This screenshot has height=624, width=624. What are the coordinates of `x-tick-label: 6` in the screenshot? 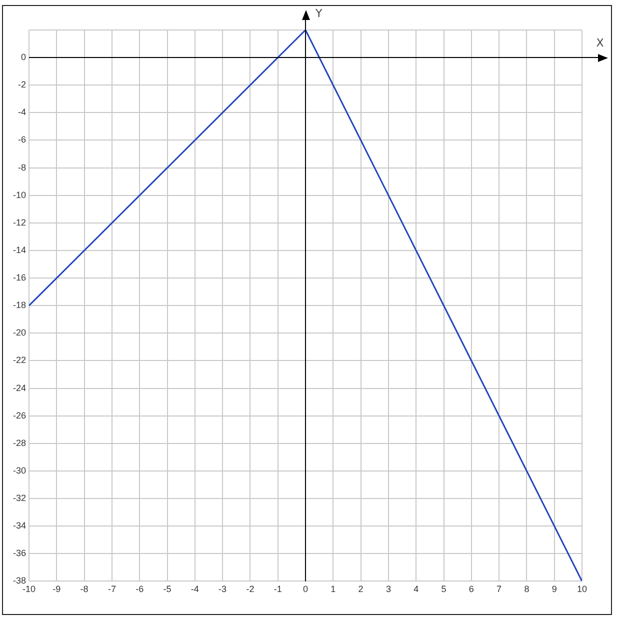 It's located at (471, 589).